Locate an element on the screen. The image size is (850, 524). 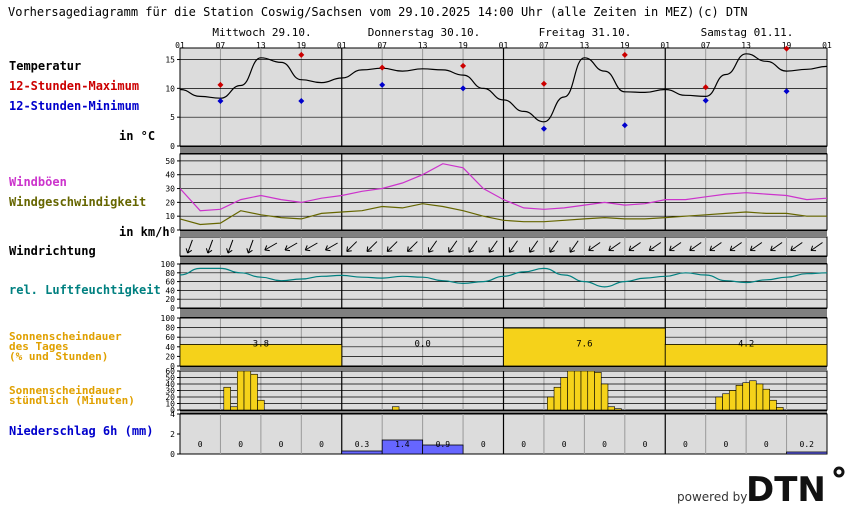
day-label: Mittwoch 29.10. is located at coordinates (261, 32).